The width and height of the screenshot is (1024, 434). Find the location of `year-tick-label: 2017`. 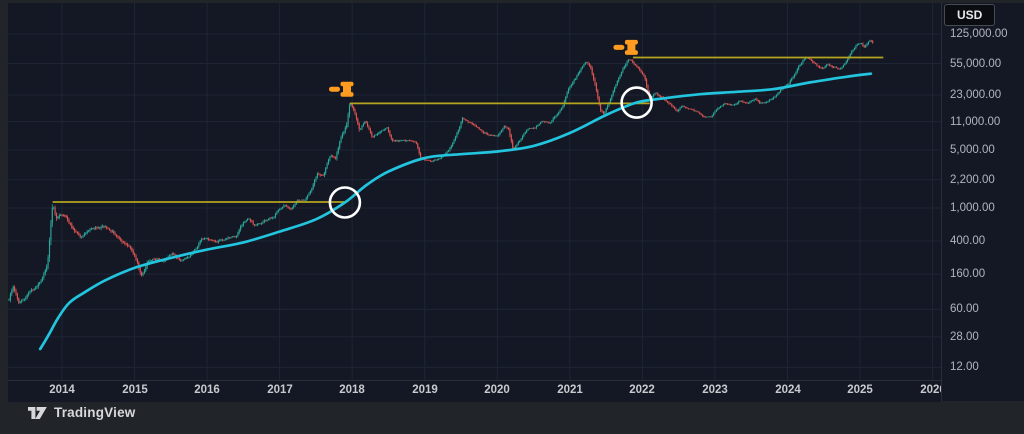

year-tick-label: 2017 is located at coordinates (280, 390).